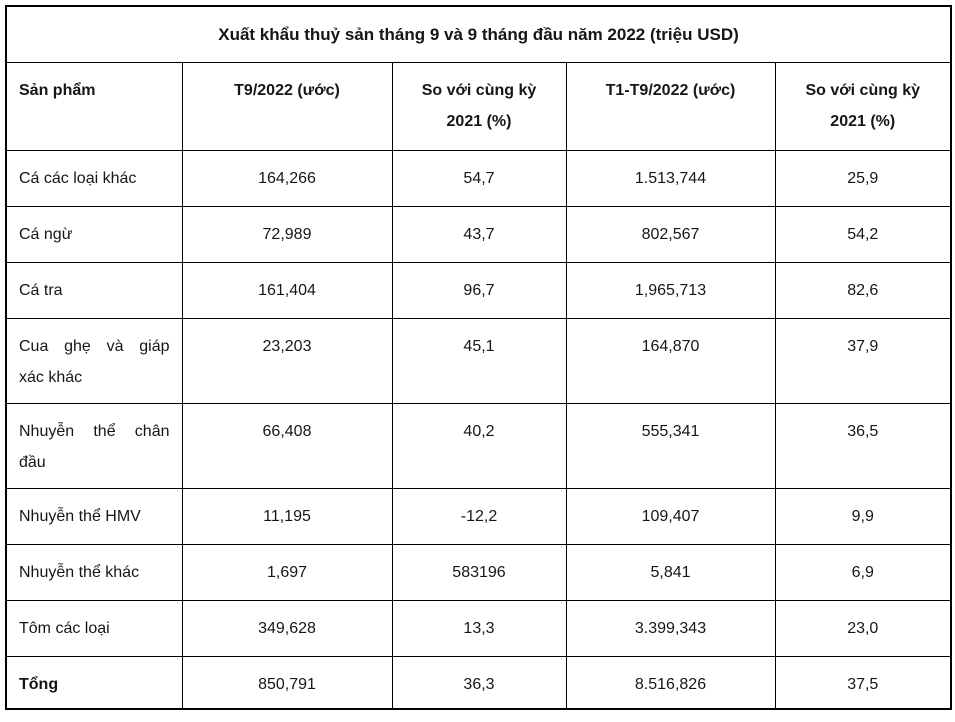 Image resolution: width=955 pixels, height=722 pixels. What do you see at coordinates (94, 360) in the screenshot?
I see `product-cell: Cua ghẹ và giáp xác khác` at bounding box center [94, 360].